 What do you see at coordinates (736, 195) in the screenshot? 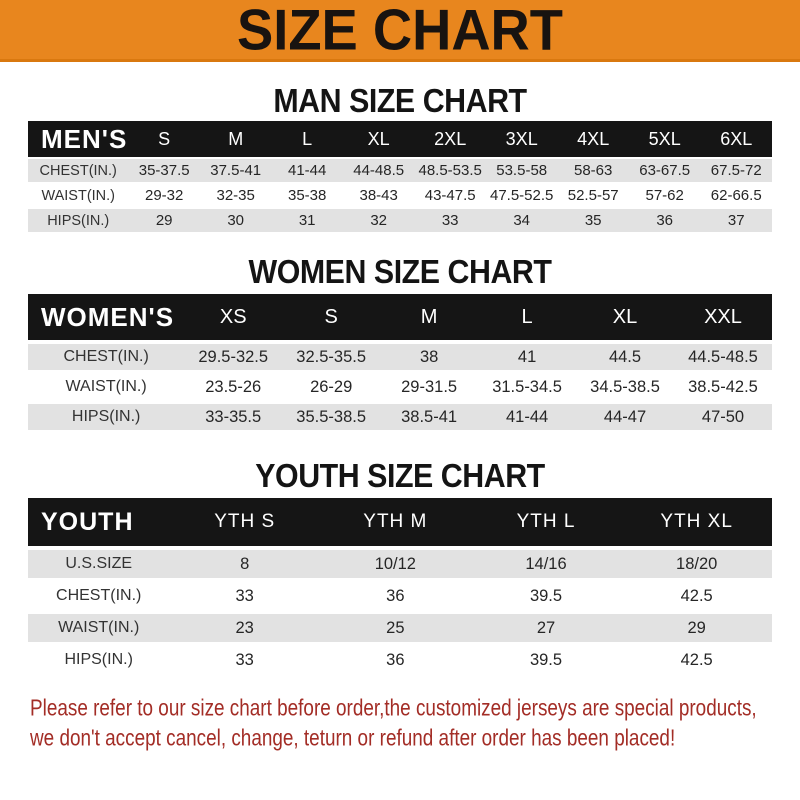
I see `size-value-cell: 62-66.5` at bounding box center [736, 195].